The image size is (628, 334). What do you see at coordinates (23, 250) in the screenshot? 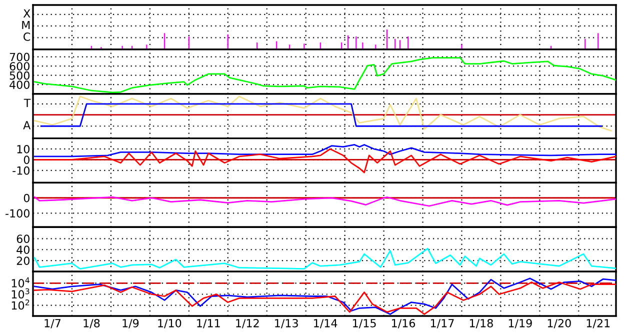
I see `y-tick-label: 40` at bounding box center [23, 250].